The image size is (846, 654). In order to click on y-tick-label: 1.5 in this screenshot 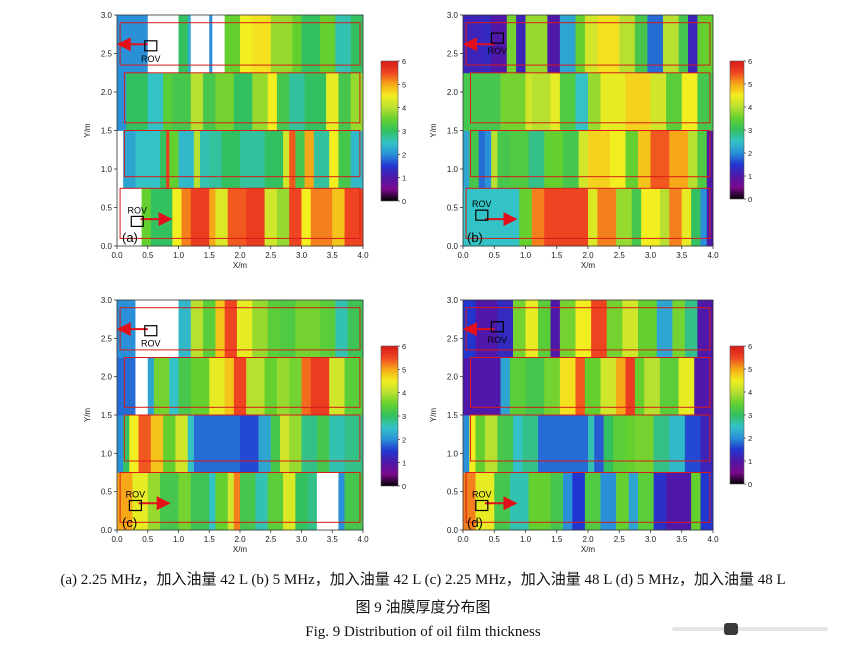, I will do `click(453, 131)`.